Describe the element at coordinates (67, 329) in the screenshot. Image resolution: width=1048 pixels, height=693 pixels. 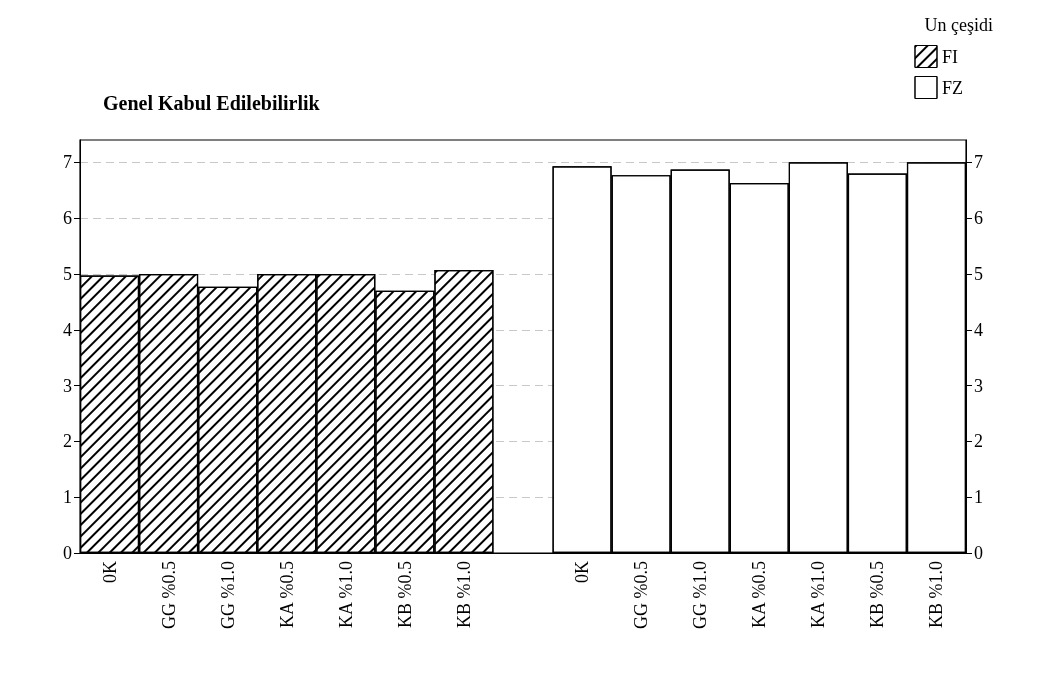
I see `y-tick-label: 4` at that location.